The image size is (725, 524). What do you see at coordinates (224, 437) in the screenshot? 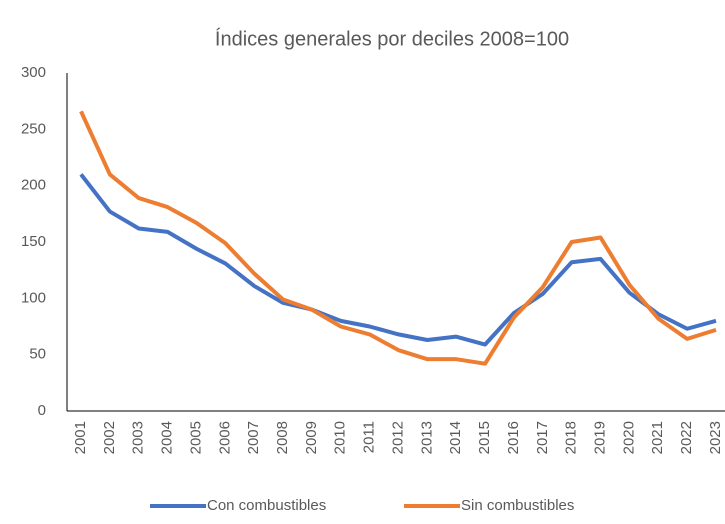
I see `x-tick-label: 2006` at bounding box center [224, 437].